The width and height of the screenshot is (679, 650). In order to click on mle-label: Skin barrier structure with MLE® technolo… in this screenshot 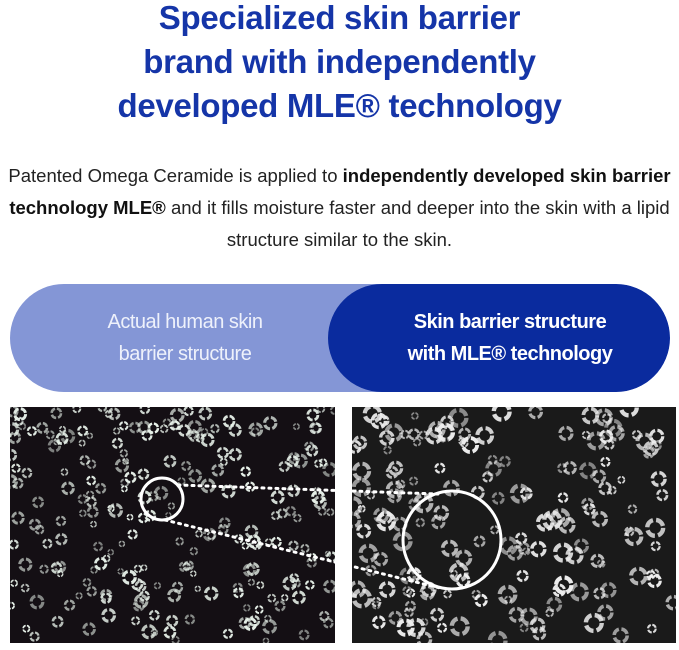, I will do `click(510, 338)`.